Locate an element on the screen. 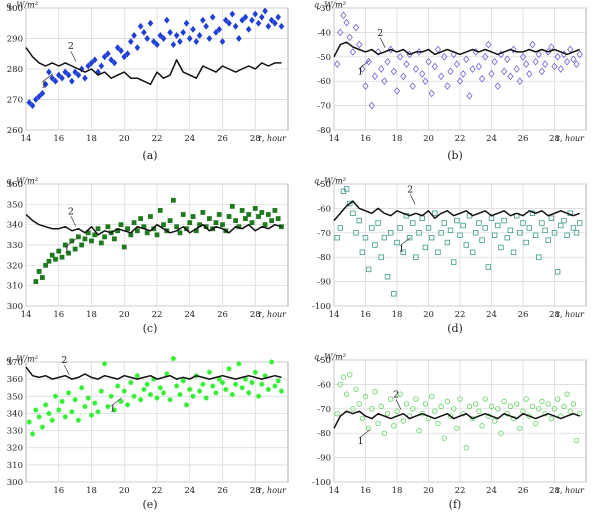 Image resolution: width=600 pixels, height=520 pixels. y-tick-label: -60 is located at coordinates (324, 82).